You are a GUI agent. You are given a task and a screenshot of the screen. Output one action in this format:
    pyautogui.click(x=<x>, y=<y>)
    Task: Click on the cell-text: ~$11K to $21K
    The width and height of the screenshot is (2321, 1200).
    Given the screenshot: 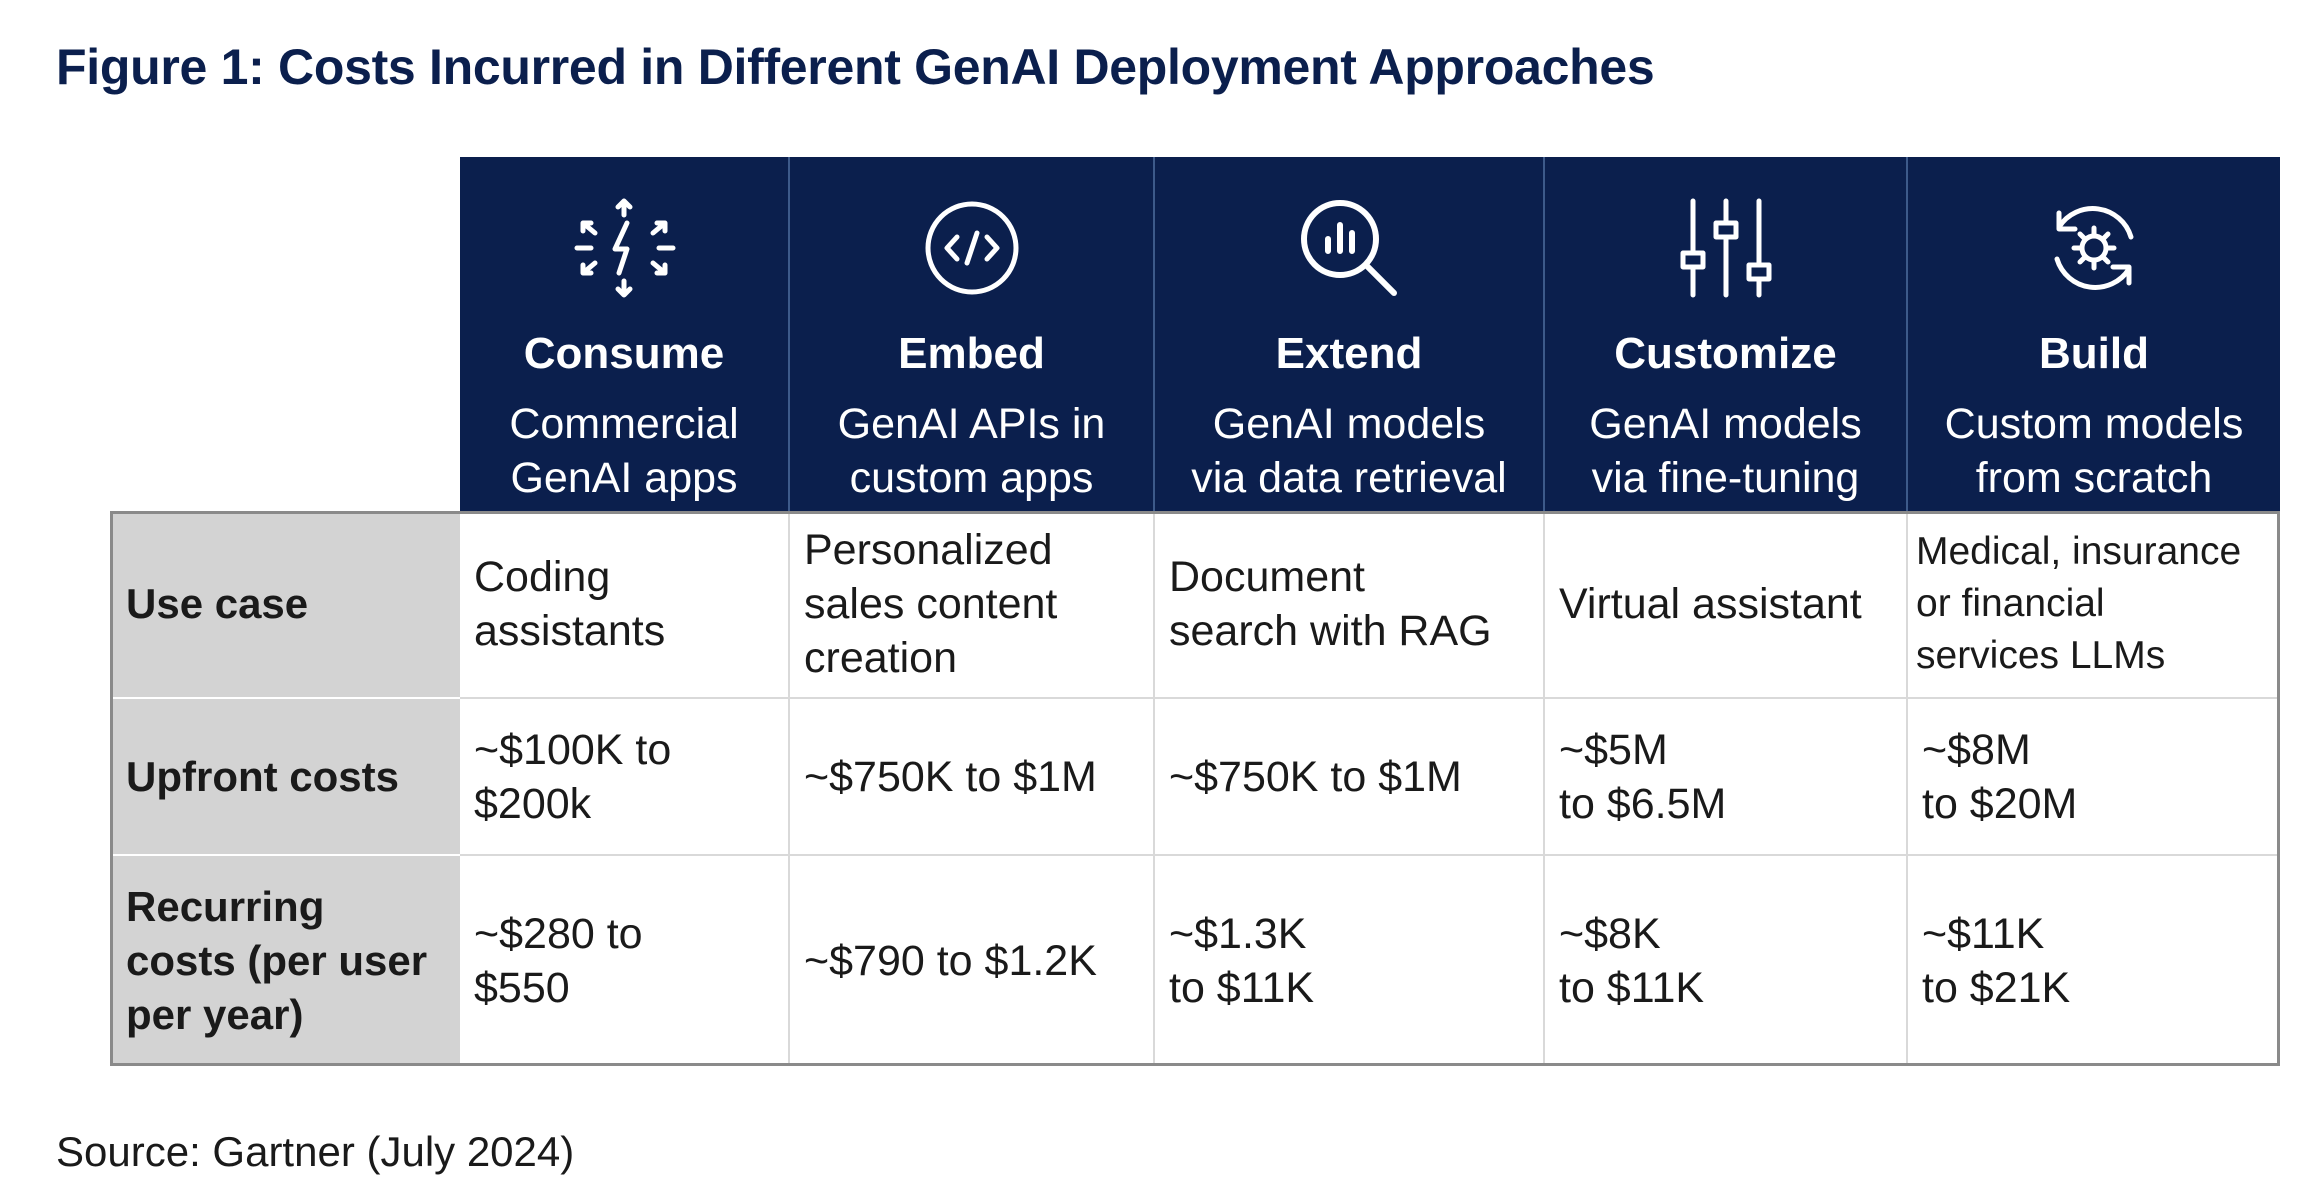 What is the action you would take?
    pyautogui.click(x=1996, y=961)
    